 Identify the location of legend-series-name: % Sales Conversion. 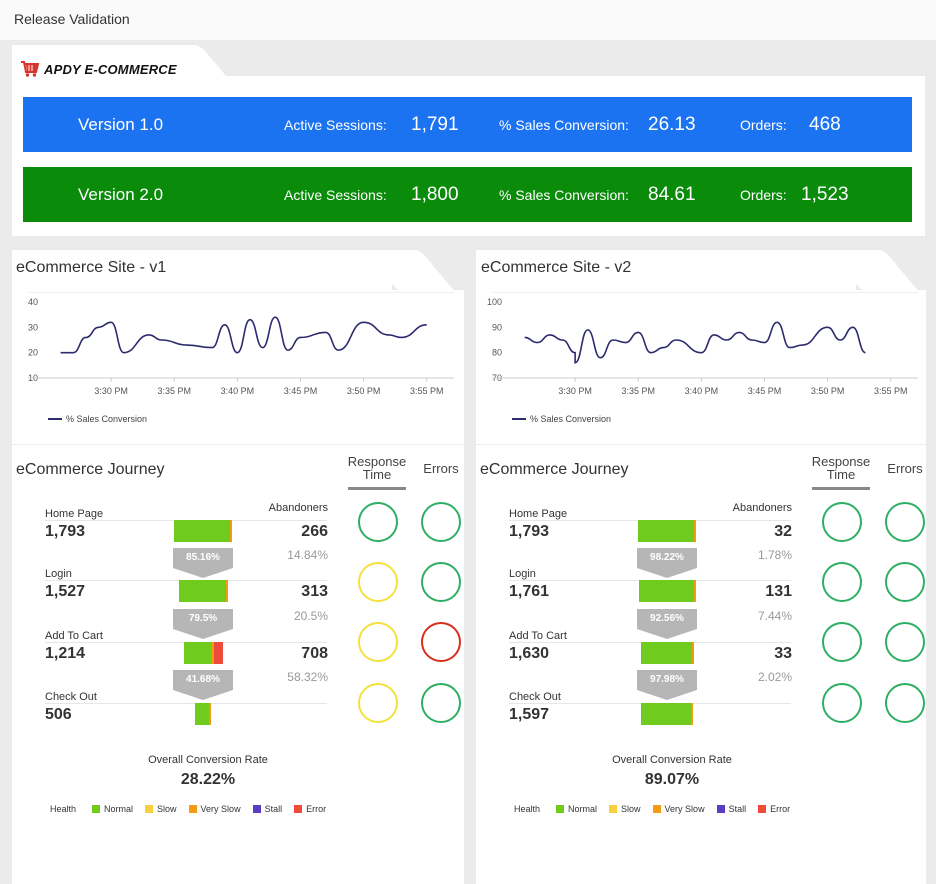
(107, 419).